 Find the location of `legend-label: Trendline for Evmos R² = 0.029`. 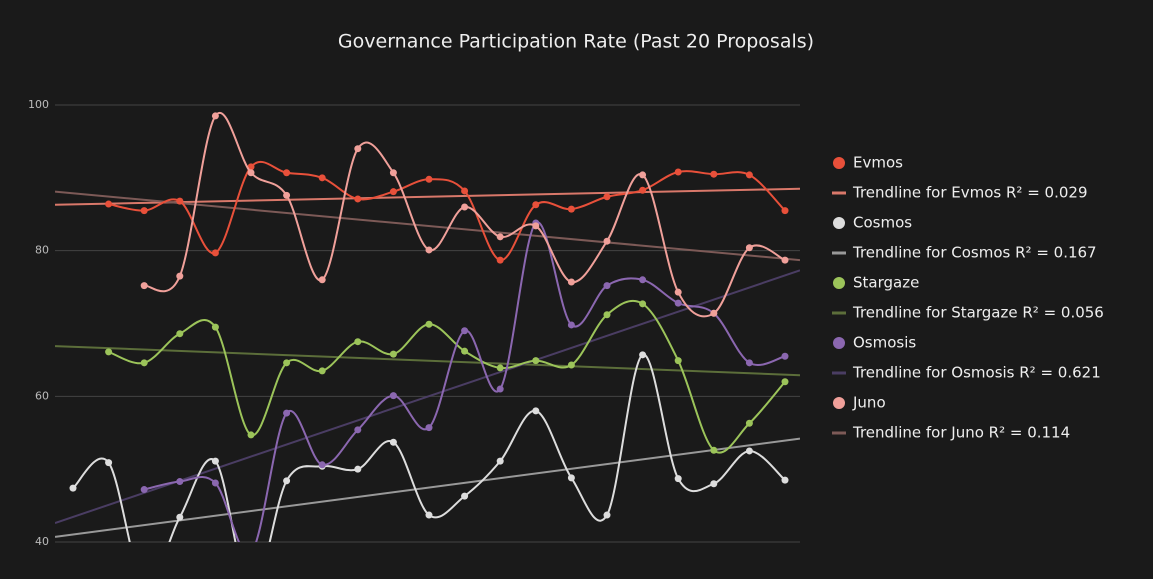

legend-label: Trendline for Evmos R² = 0.029 is located at coordinates (970, 193).